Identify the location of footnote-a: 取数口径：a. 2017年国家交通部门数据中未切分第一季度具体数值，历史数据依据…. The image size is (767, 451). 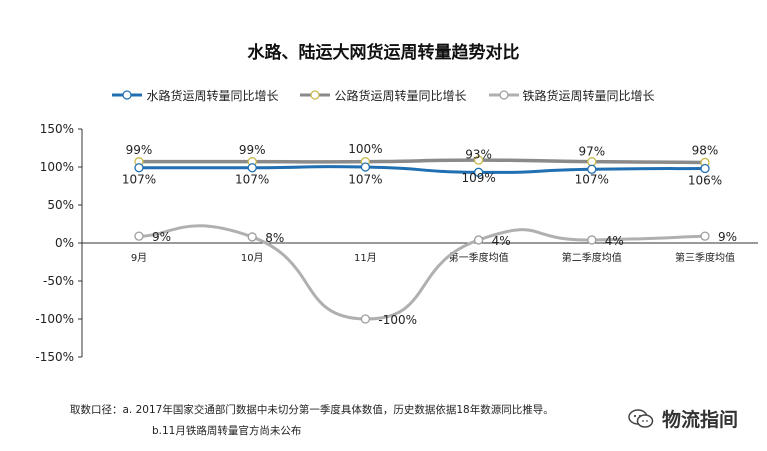
(312, 410).